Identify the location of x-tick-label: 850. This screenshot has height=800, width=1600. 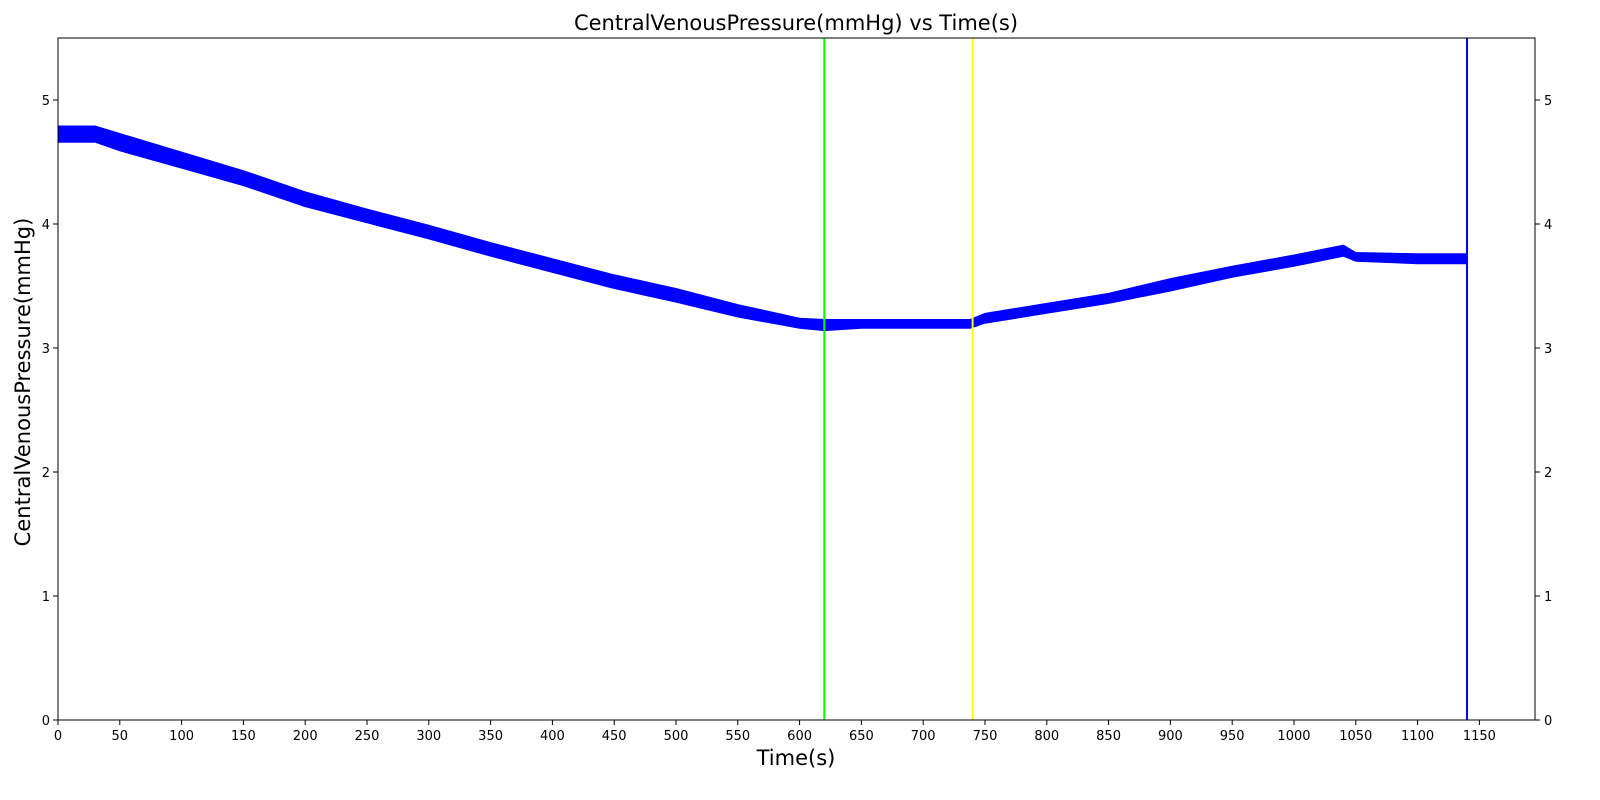
(1108, 736).